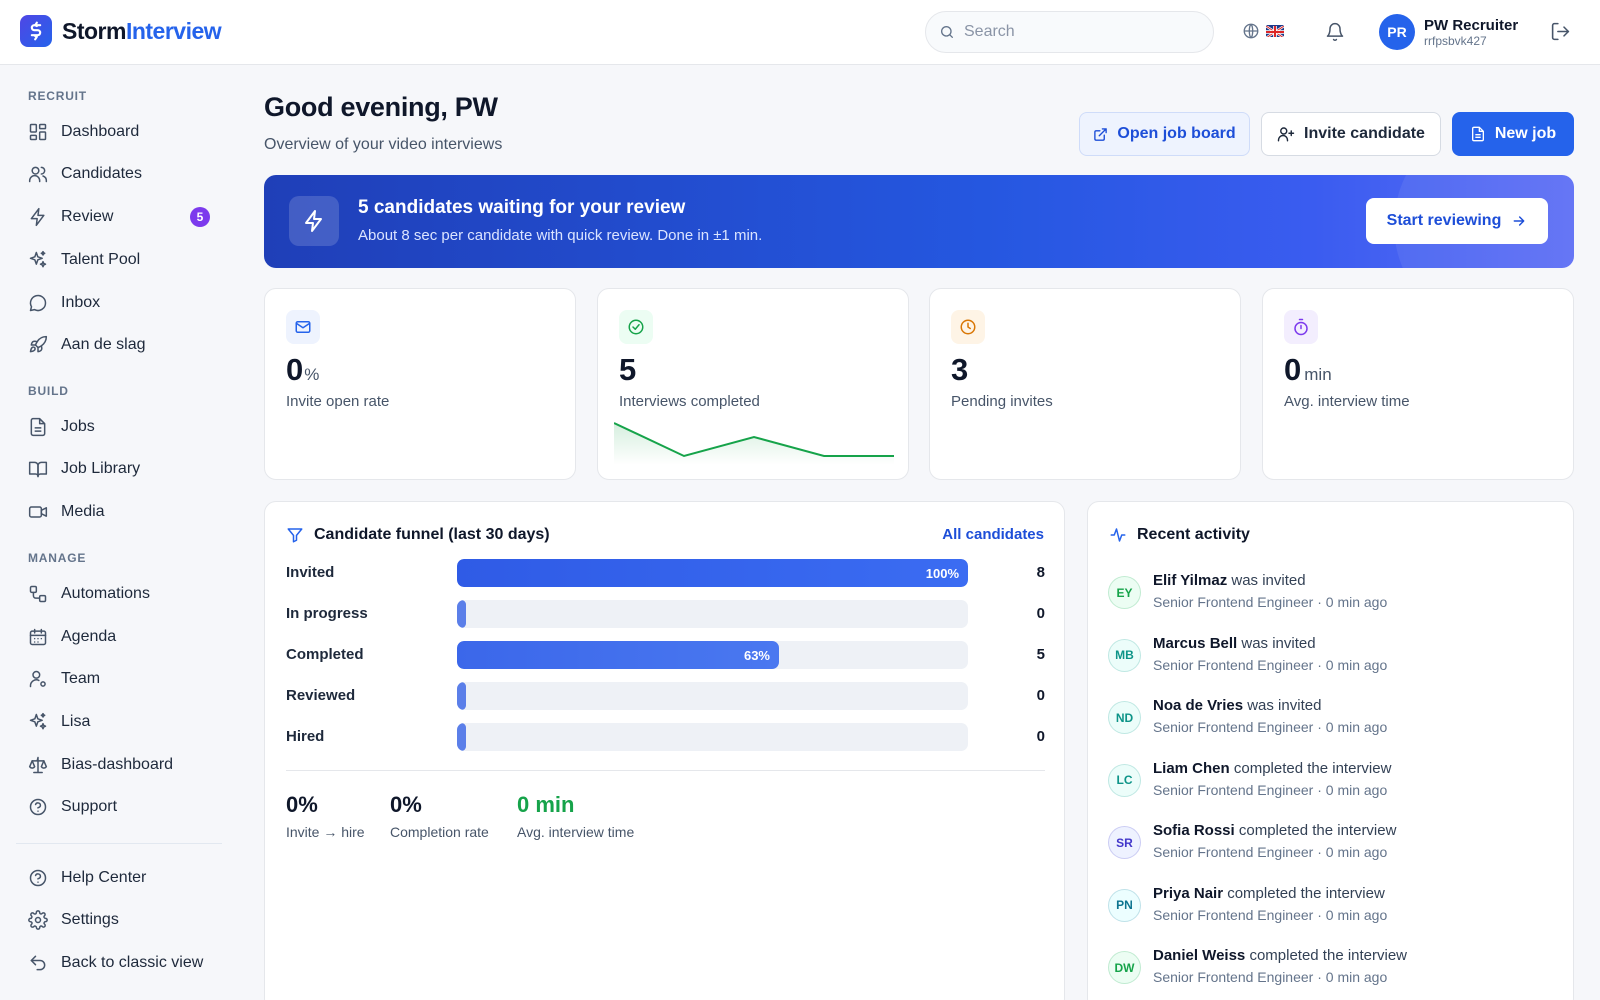 Image resolution: width=1600 pixels, height=1000 pixels. What do you see at coordinates (104, 877) in the screenshot?
I see `sidebar-item-label: Help Center` at bounding box center [104, 877].